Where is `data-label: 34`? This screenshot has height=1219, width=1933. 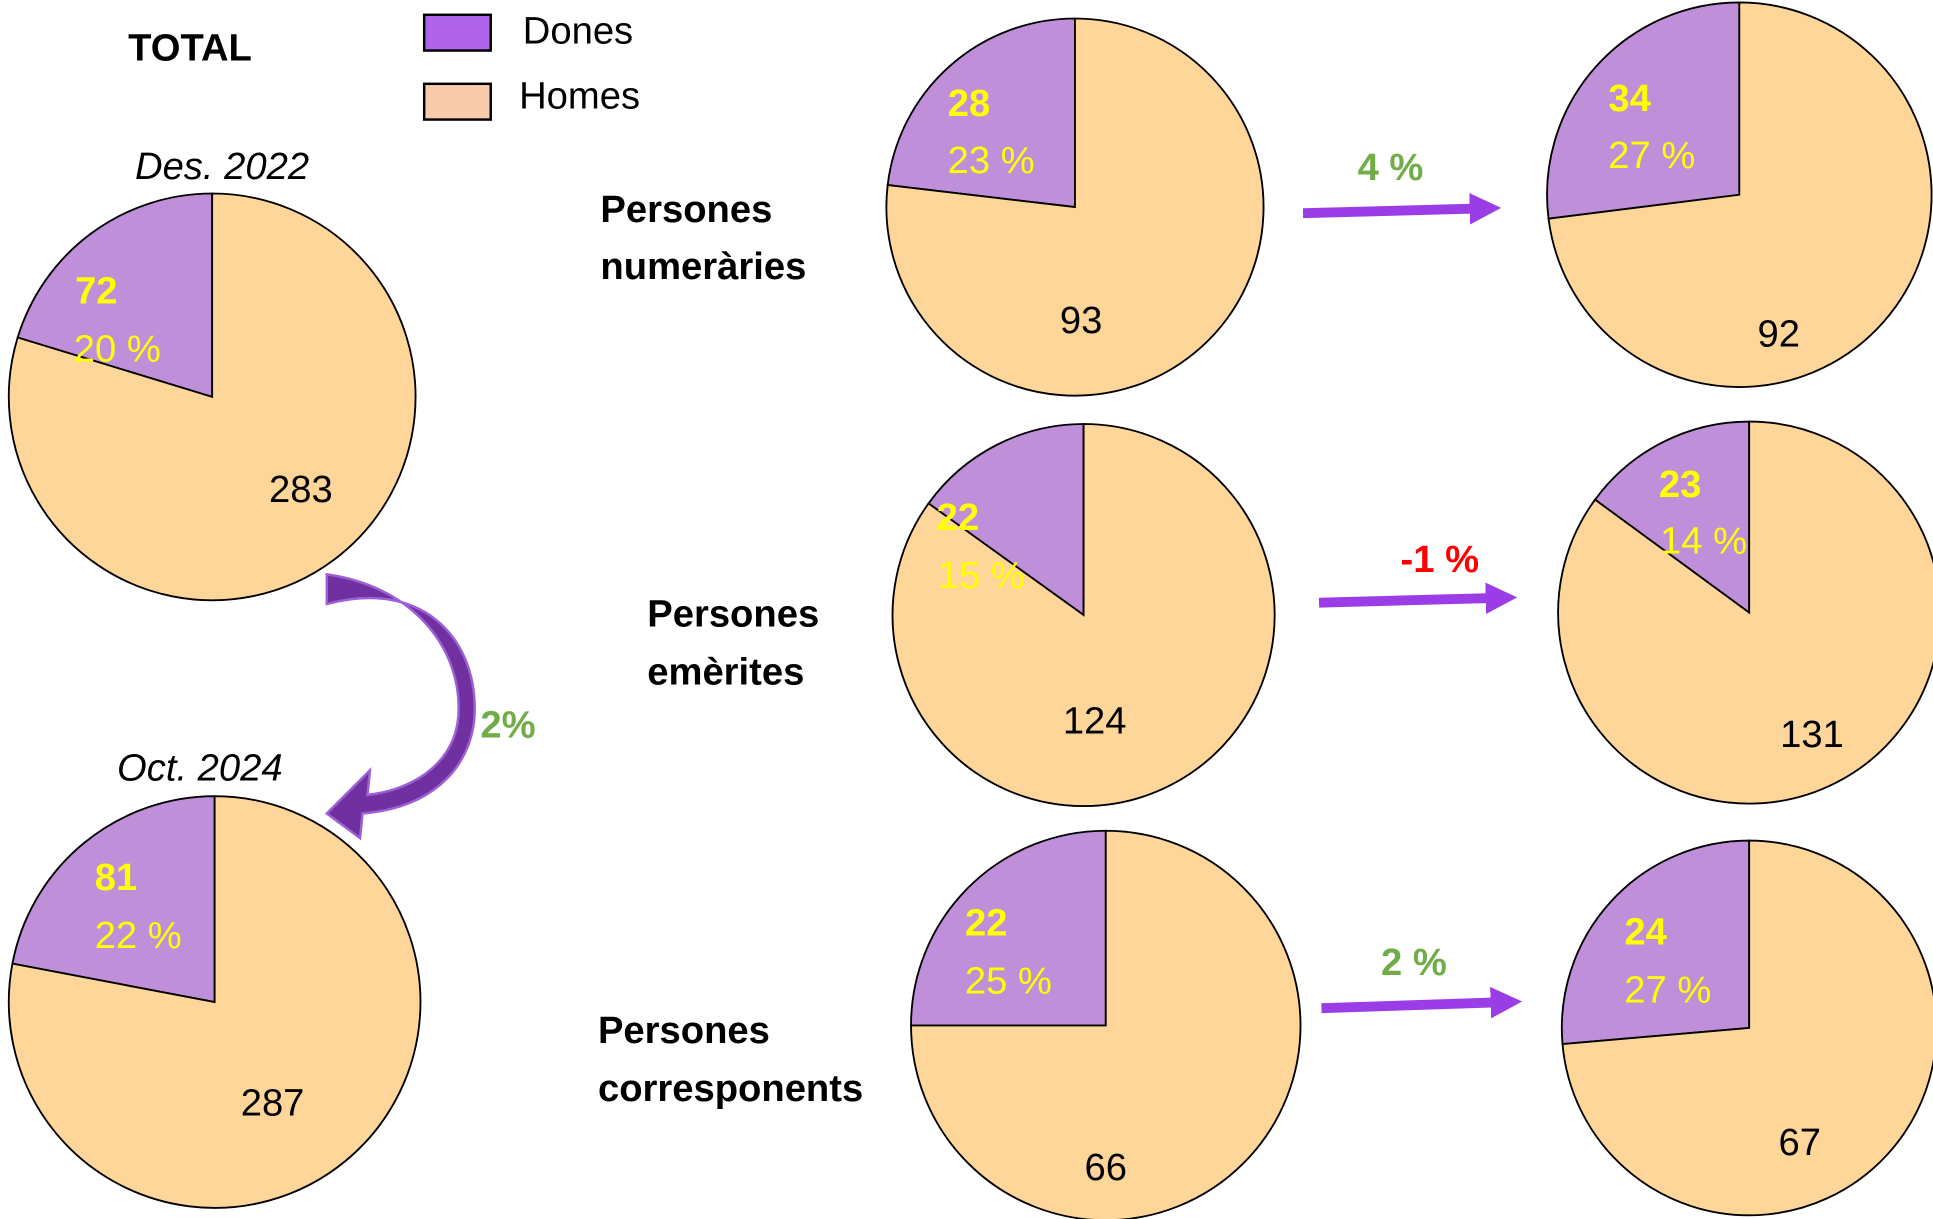
data-label: 34 is located at coordinates (1629, 98).